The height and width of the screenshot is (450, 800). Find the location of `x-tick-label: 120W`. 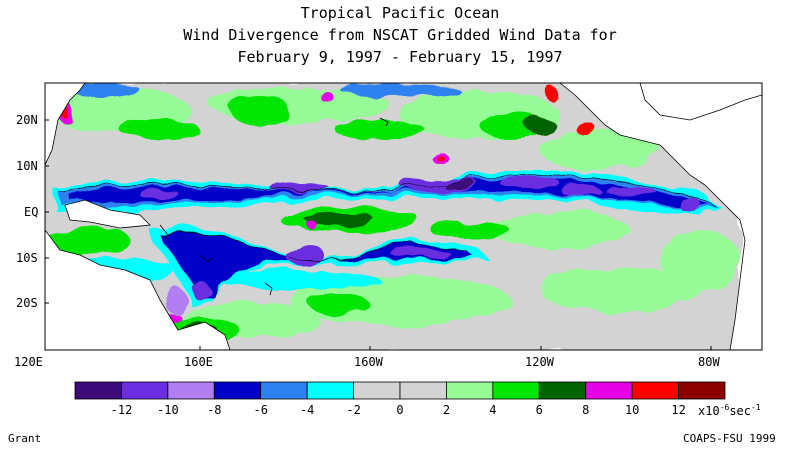

x-tick-label: 120W is located at coordinates (539, 362).